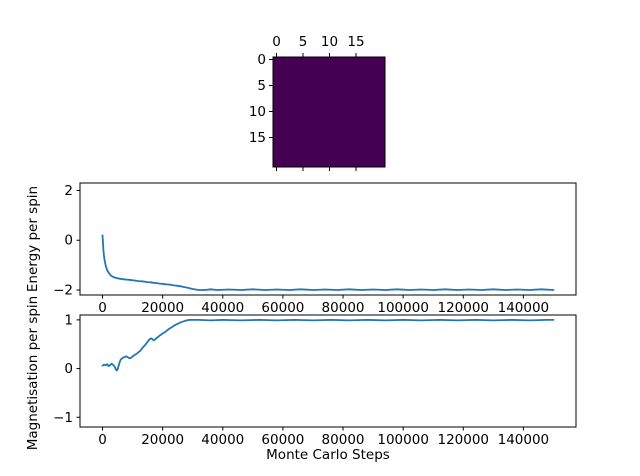 The width and height of the screenshot is (640, 476). What do you see at coordinates (68, 241) in the screenshot?
I see `energy-y-tick-label: 0` at bounding box center [68, 241].